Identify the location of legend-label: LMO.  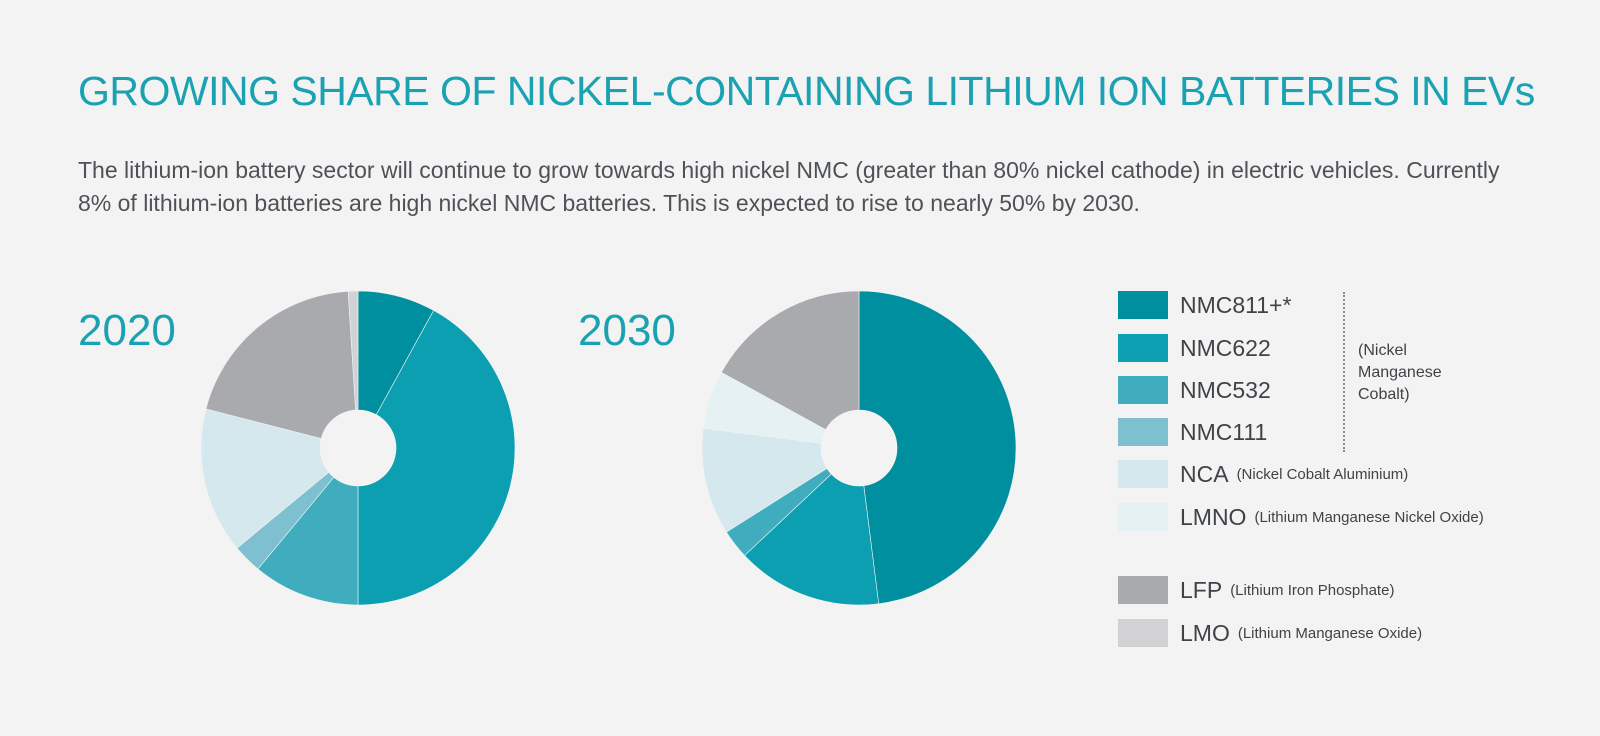
(1205, 632).